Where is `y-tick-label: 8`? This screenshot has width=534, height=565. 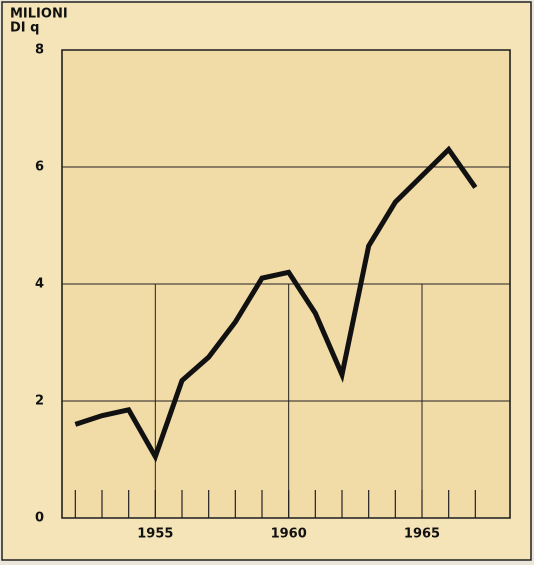
y-tick-label: 8 is located at coordinates (39, 50).